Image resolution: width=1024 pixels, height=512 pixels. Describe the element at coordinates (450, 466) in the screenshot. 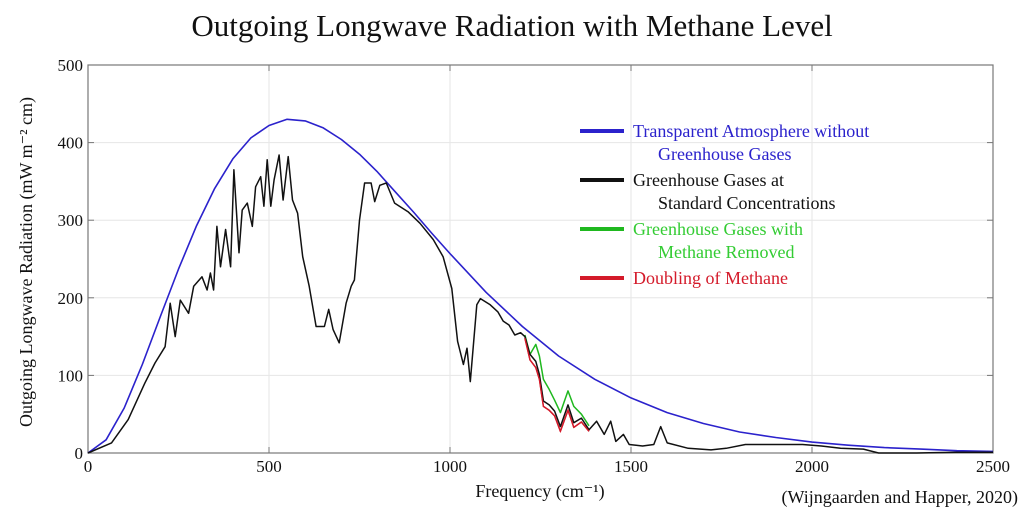

I see `x-tick-label: 1000` at that location.